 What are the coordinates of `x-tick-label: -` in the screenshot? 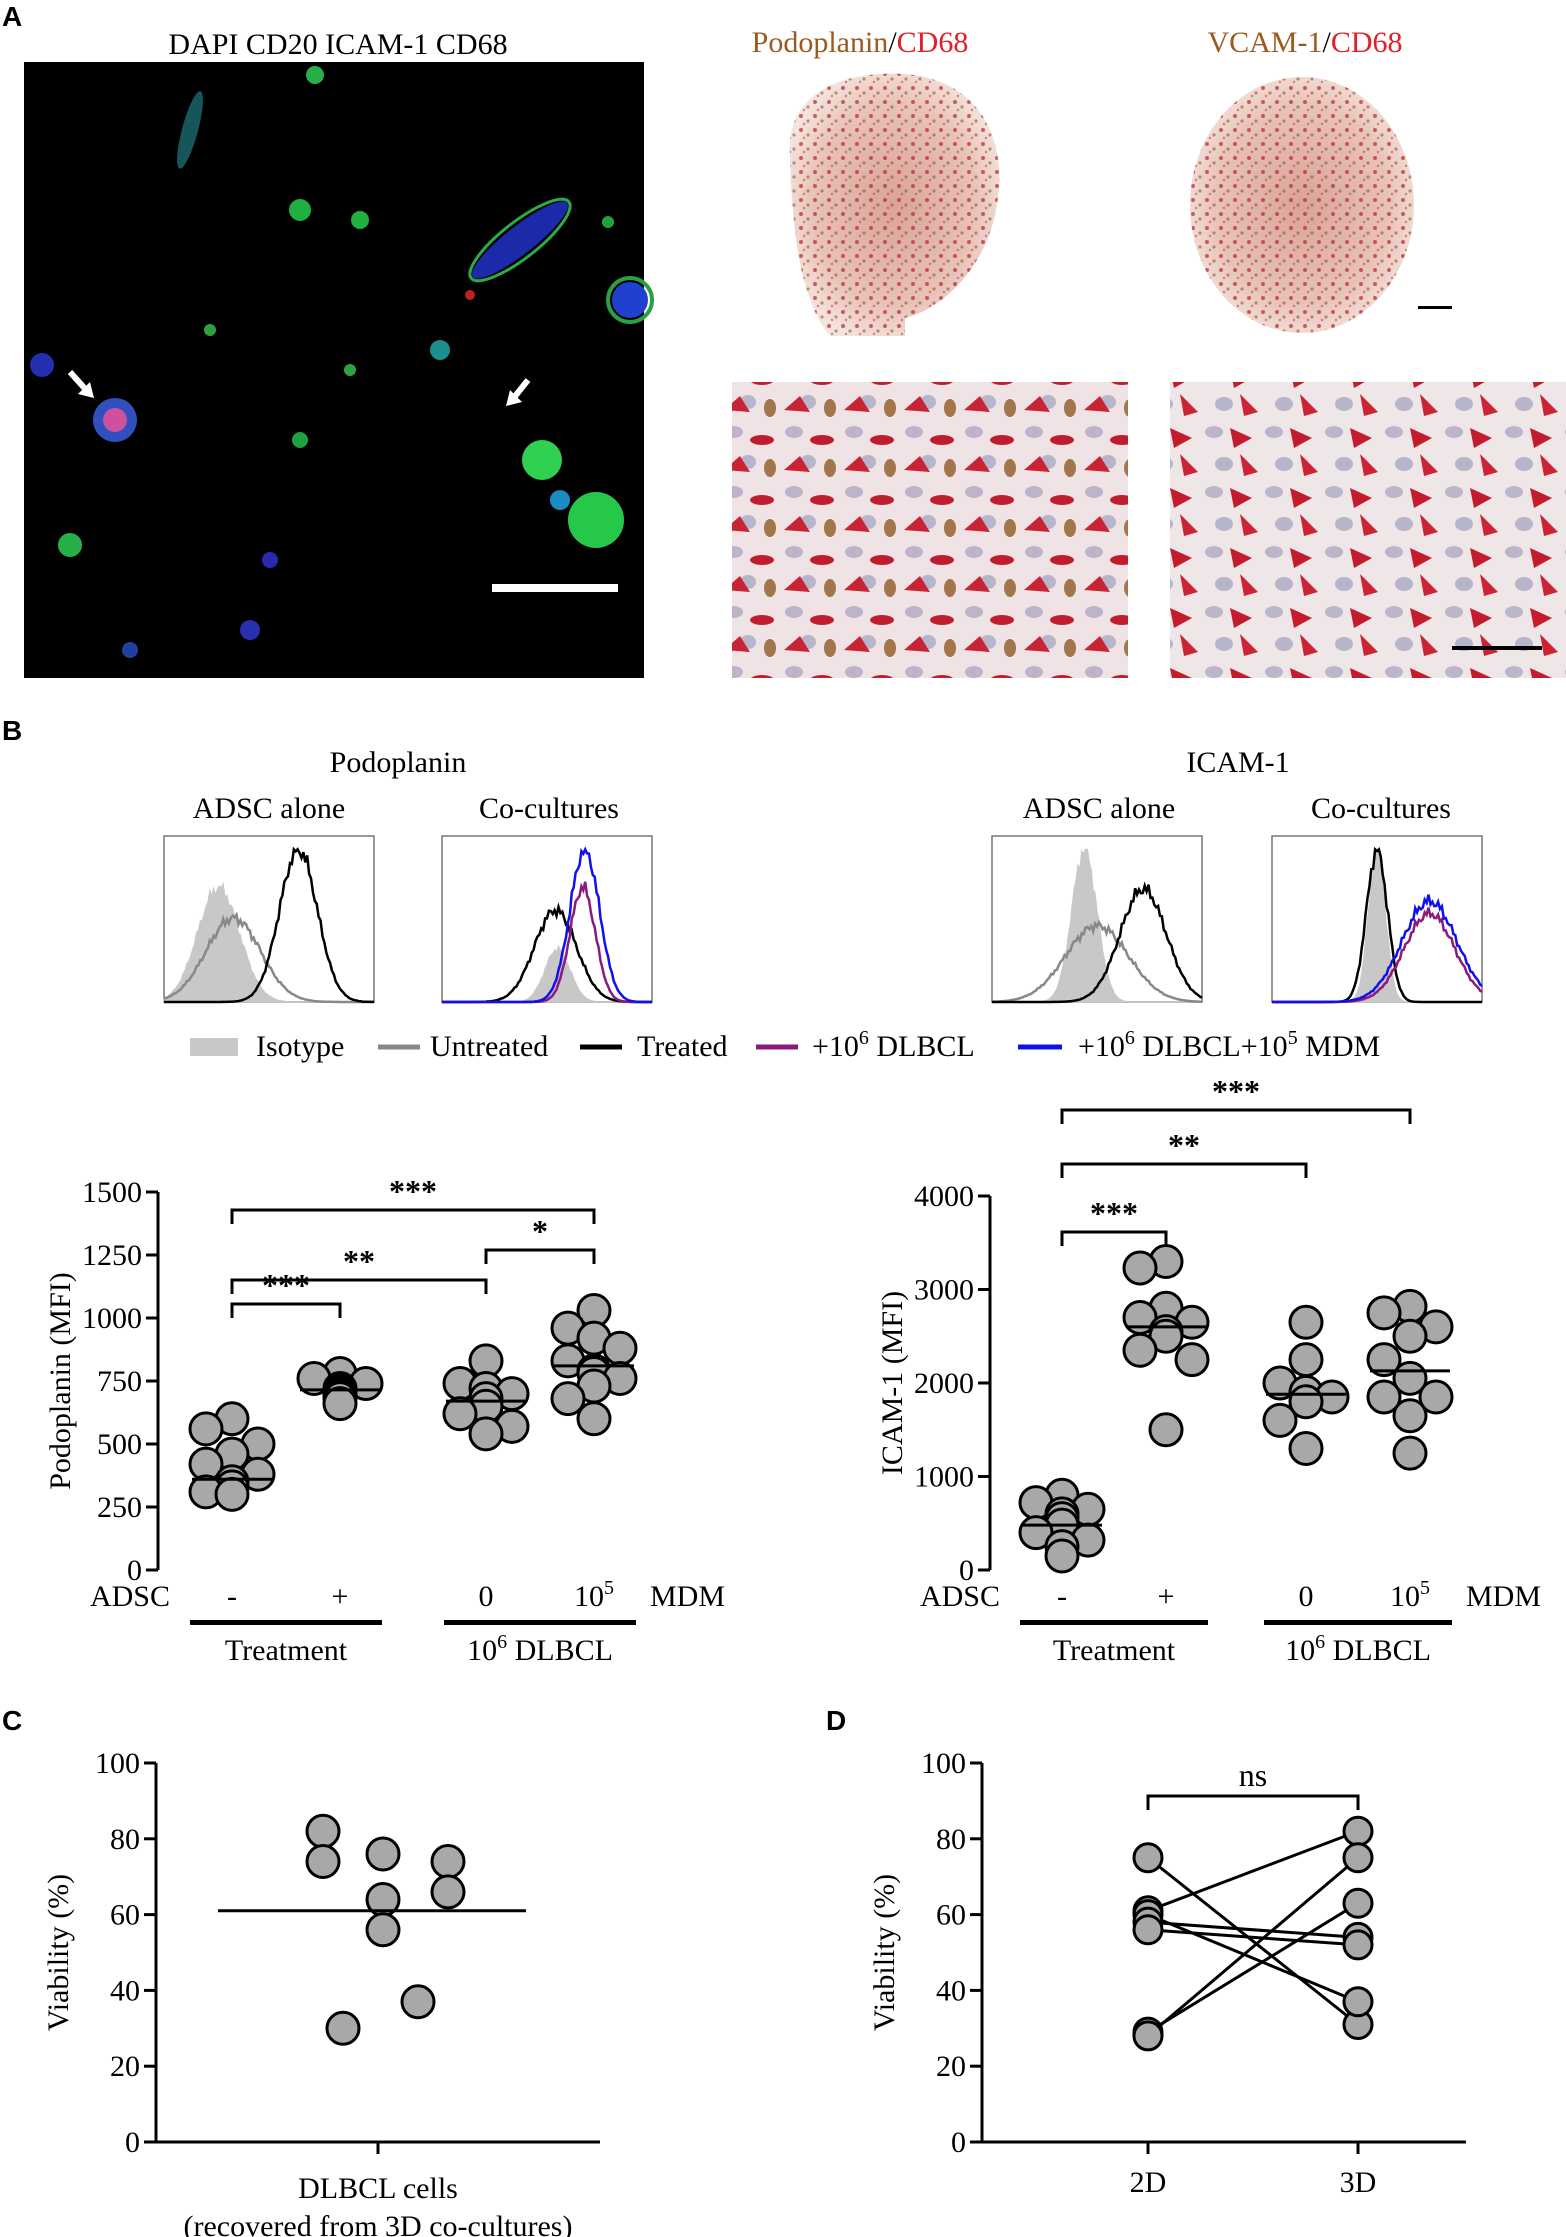 It's located at (1062, 1596).